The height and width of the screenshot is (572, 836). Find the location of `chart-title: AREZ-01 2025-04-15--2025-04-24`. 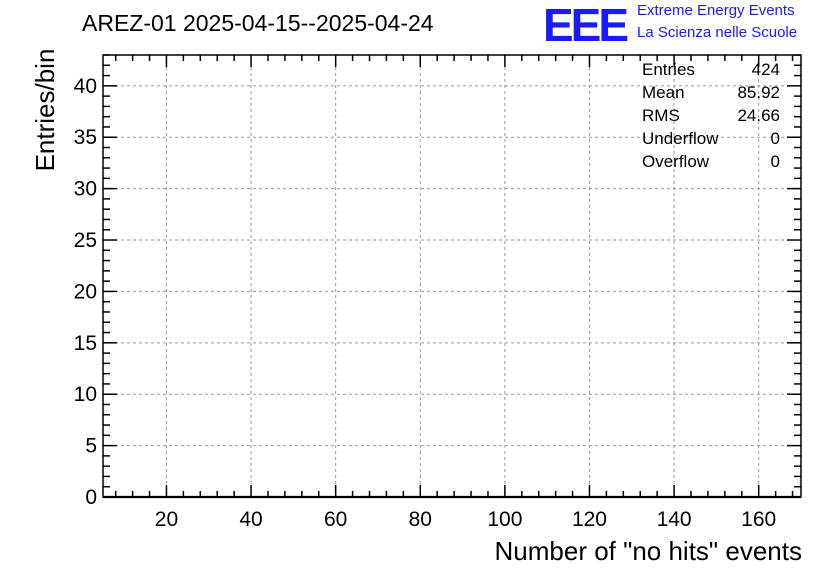

chart-title: AREZ-01 2025-04-15--2025-04-24 is located at coordinates (258, 23).